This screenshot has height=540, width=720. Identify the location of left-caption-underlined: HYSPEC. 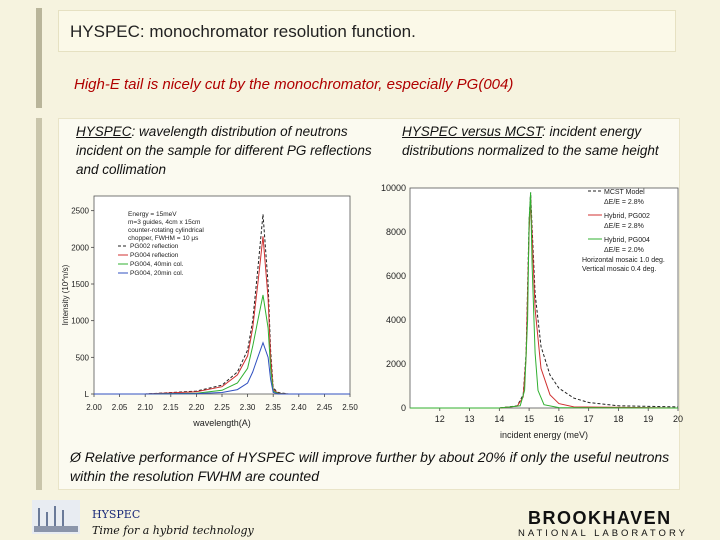
(104, 131).